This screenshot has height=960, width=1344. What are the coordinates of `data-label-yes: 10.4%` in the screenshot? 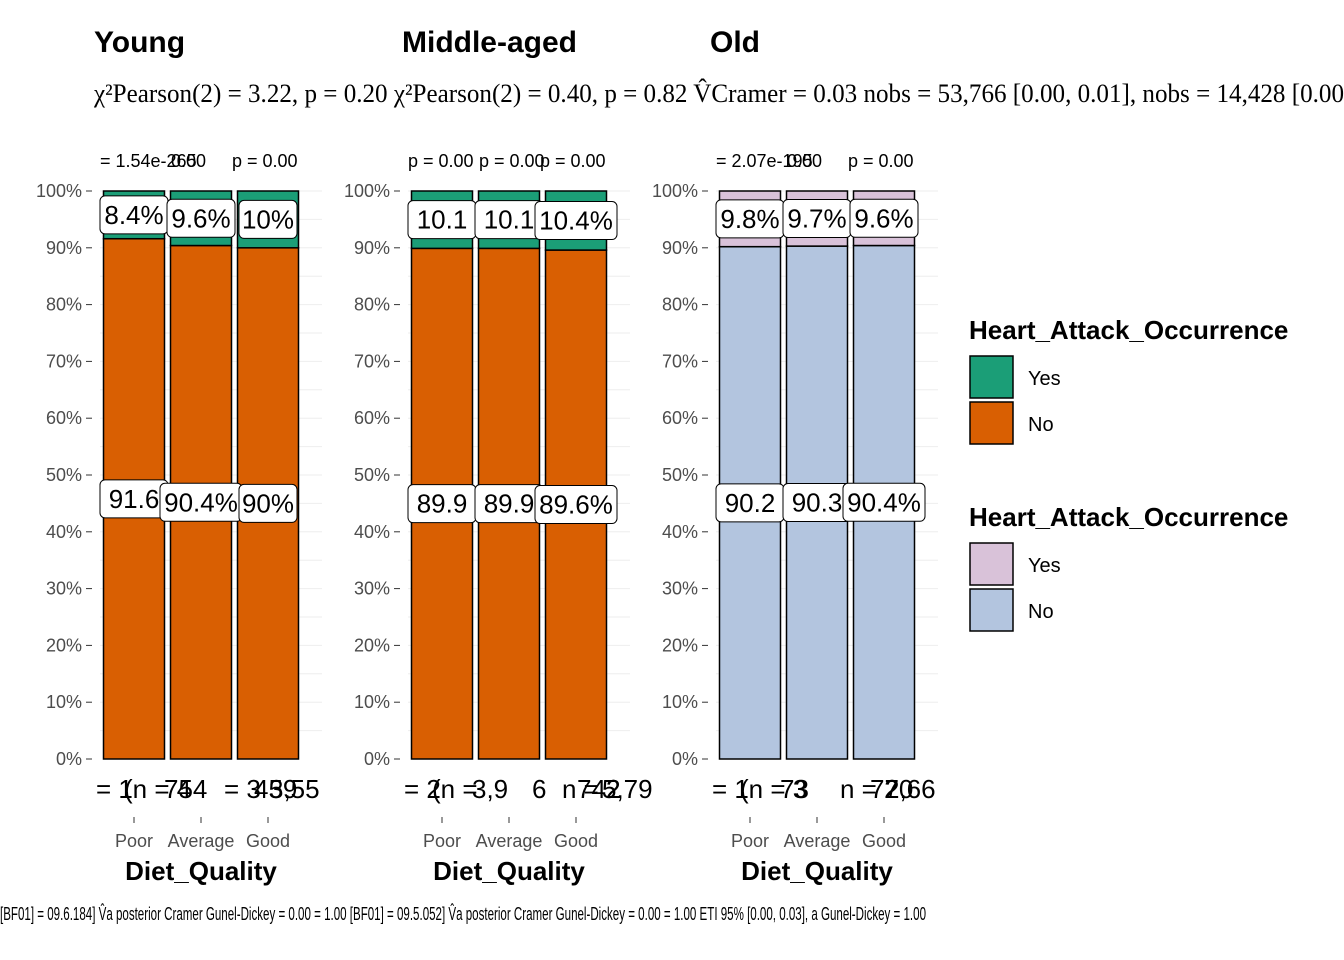 It's located at (576, 221).